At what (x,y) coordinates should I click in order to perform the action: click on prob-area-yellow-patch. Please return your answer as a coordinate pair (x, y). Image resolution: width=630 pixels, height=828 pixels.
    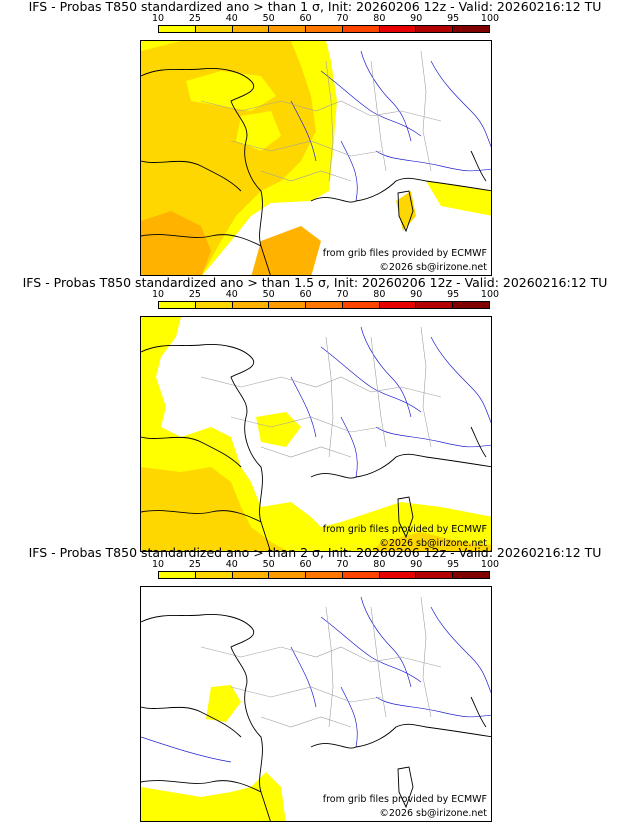
    Looking at the image, I should click on (231, 91).